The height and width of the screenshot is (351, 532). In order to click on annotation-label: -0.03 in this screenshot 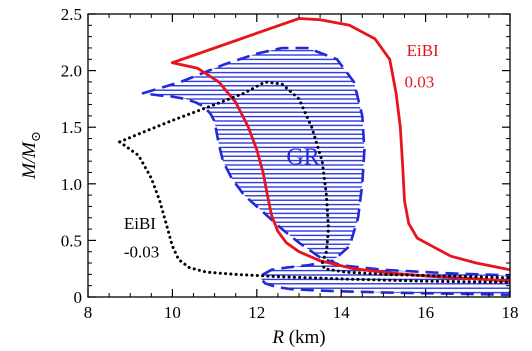, I will do `click(141, 251)`.